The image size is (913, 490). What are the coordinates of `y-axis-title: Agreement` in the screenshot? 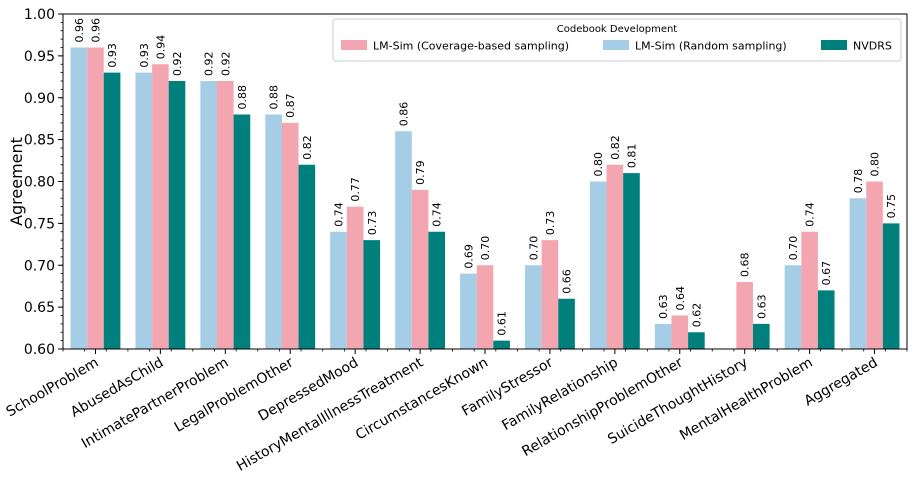 It's located at (16, 181).